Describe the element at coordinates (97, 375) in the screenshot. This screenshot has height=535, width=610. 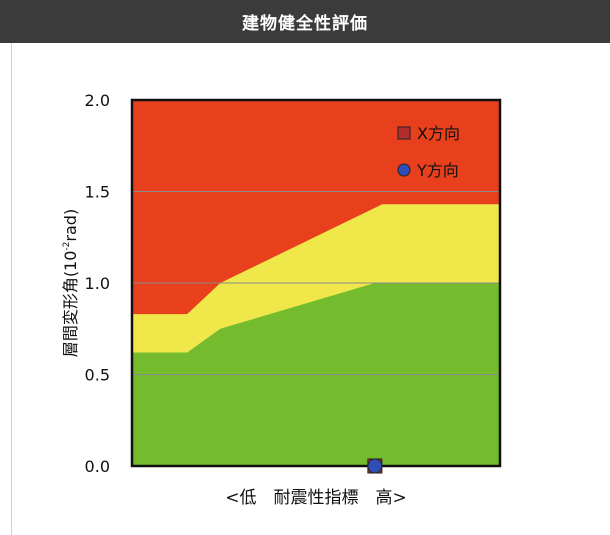
I see `y-tick-label: 0.5` at that location.